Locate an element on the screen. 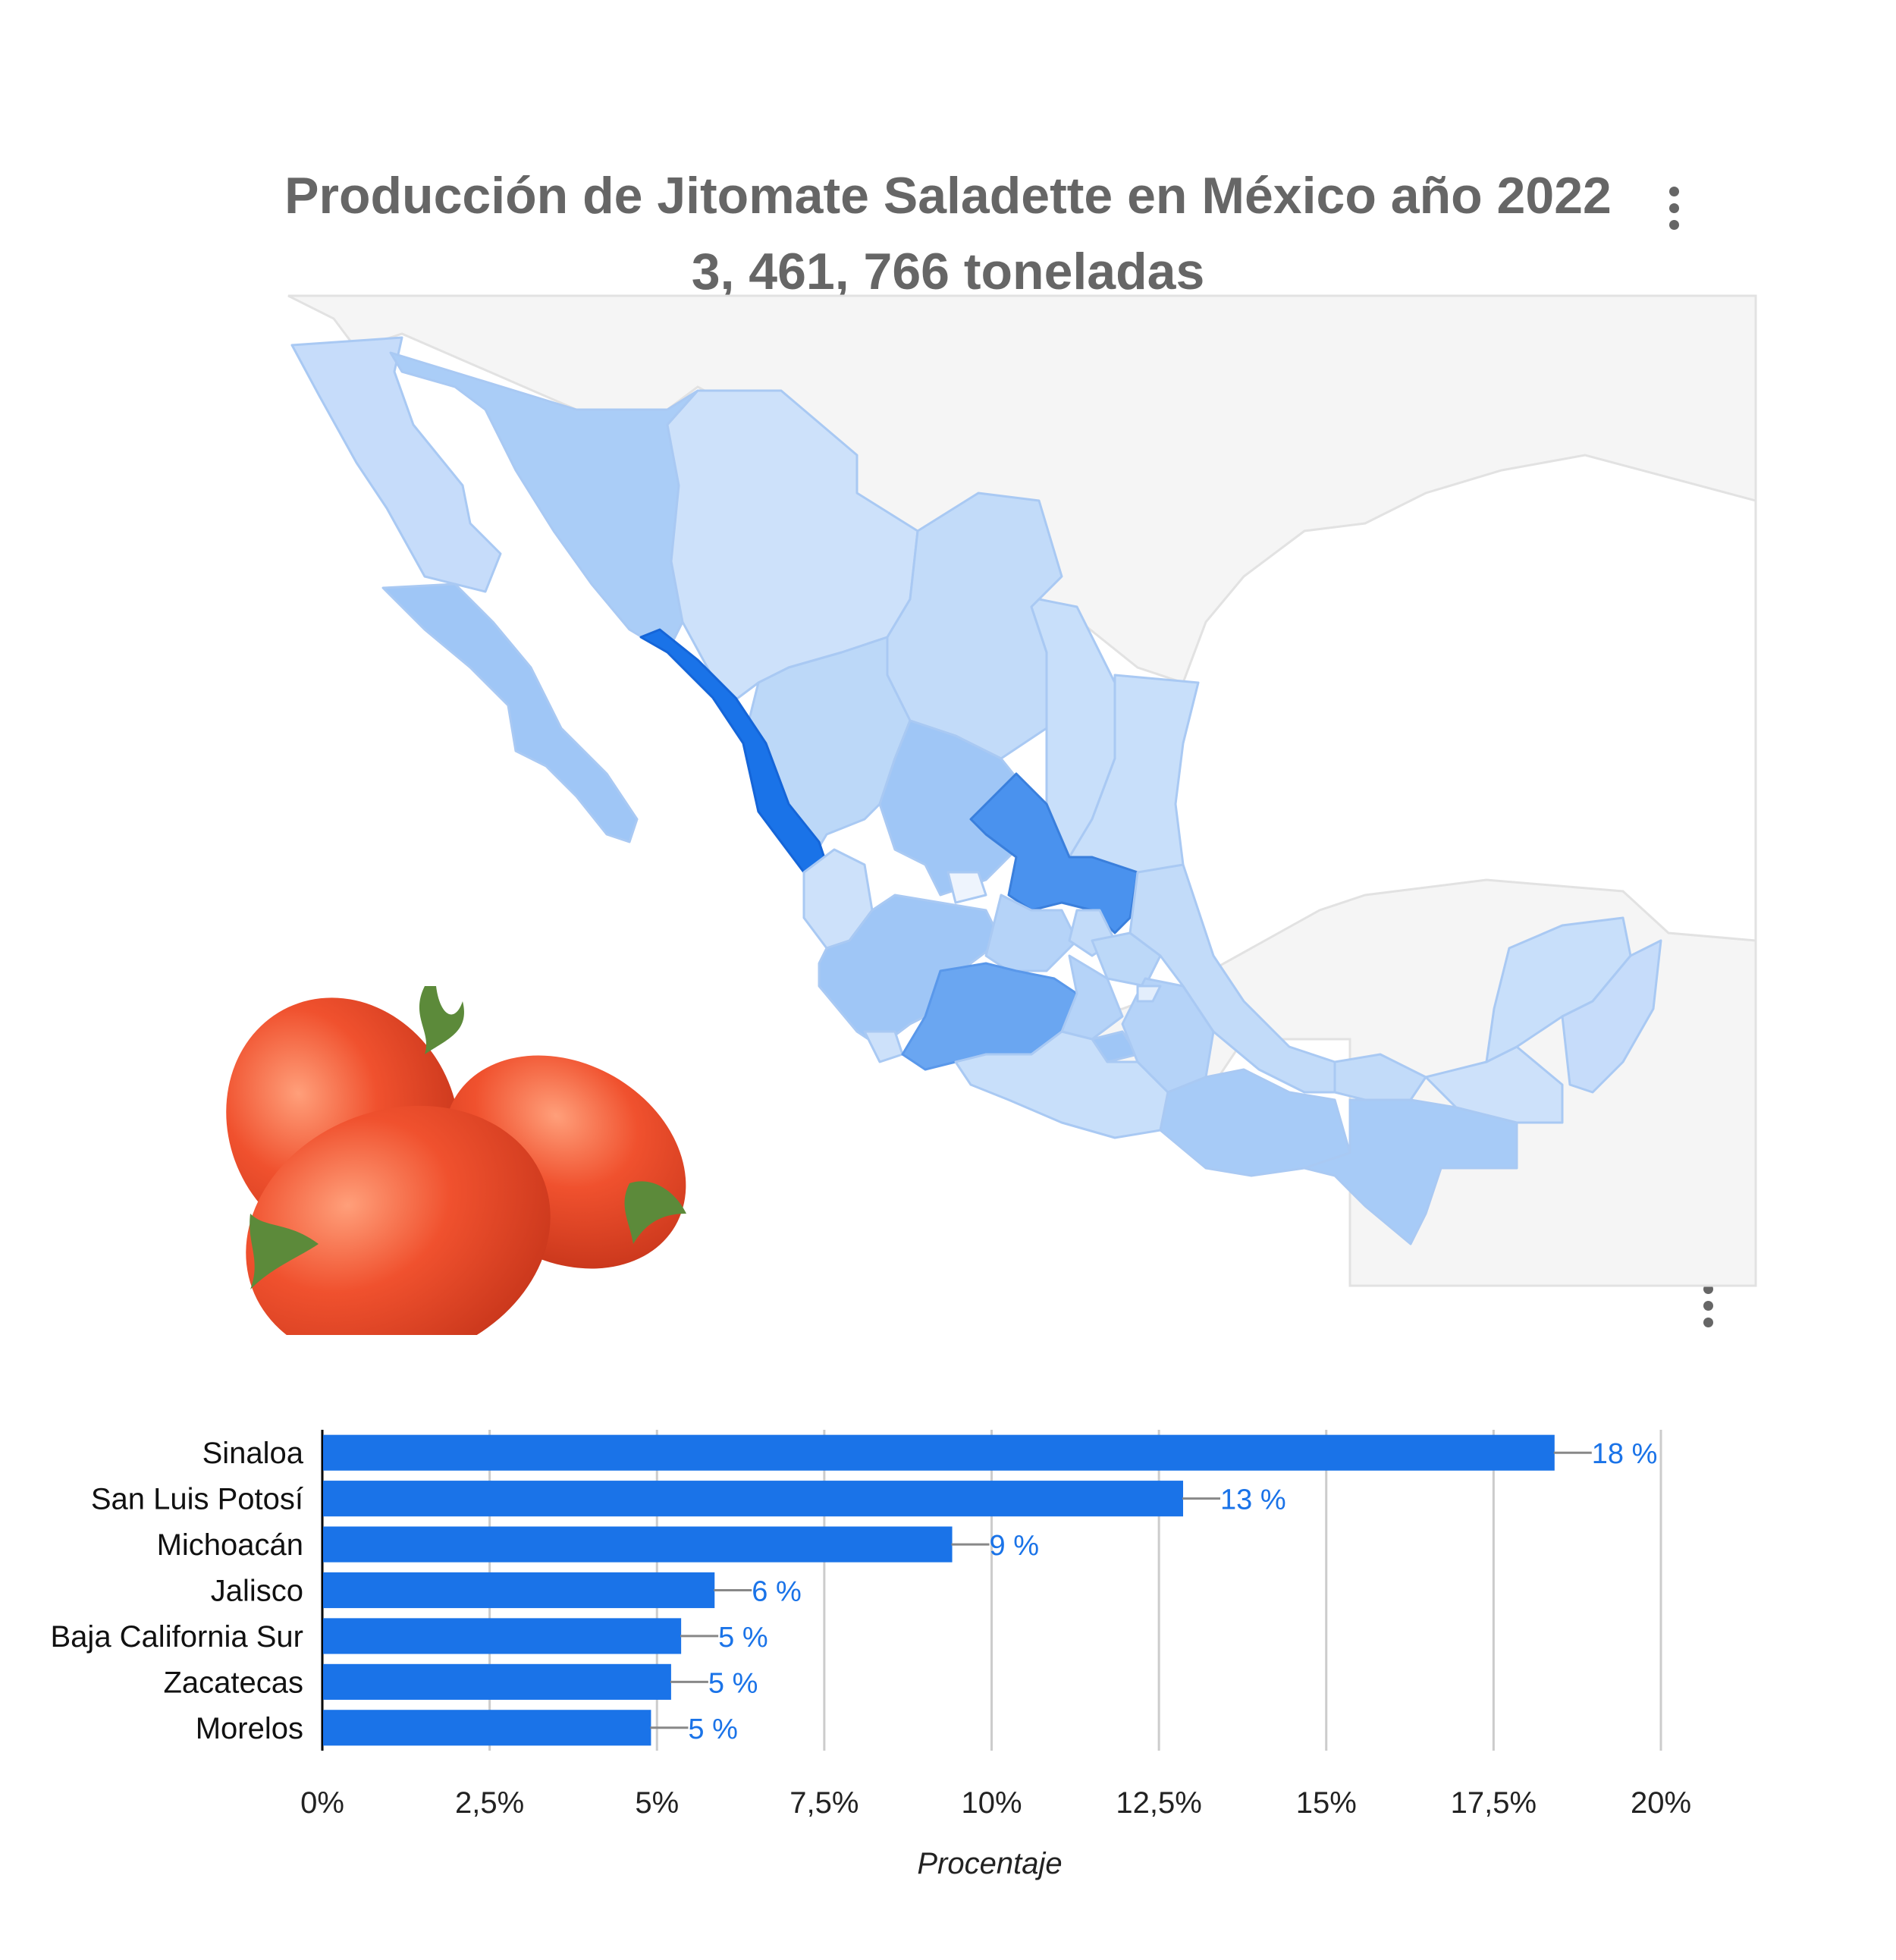  map-state-aguascalientes is located at coordinates (966, 888).